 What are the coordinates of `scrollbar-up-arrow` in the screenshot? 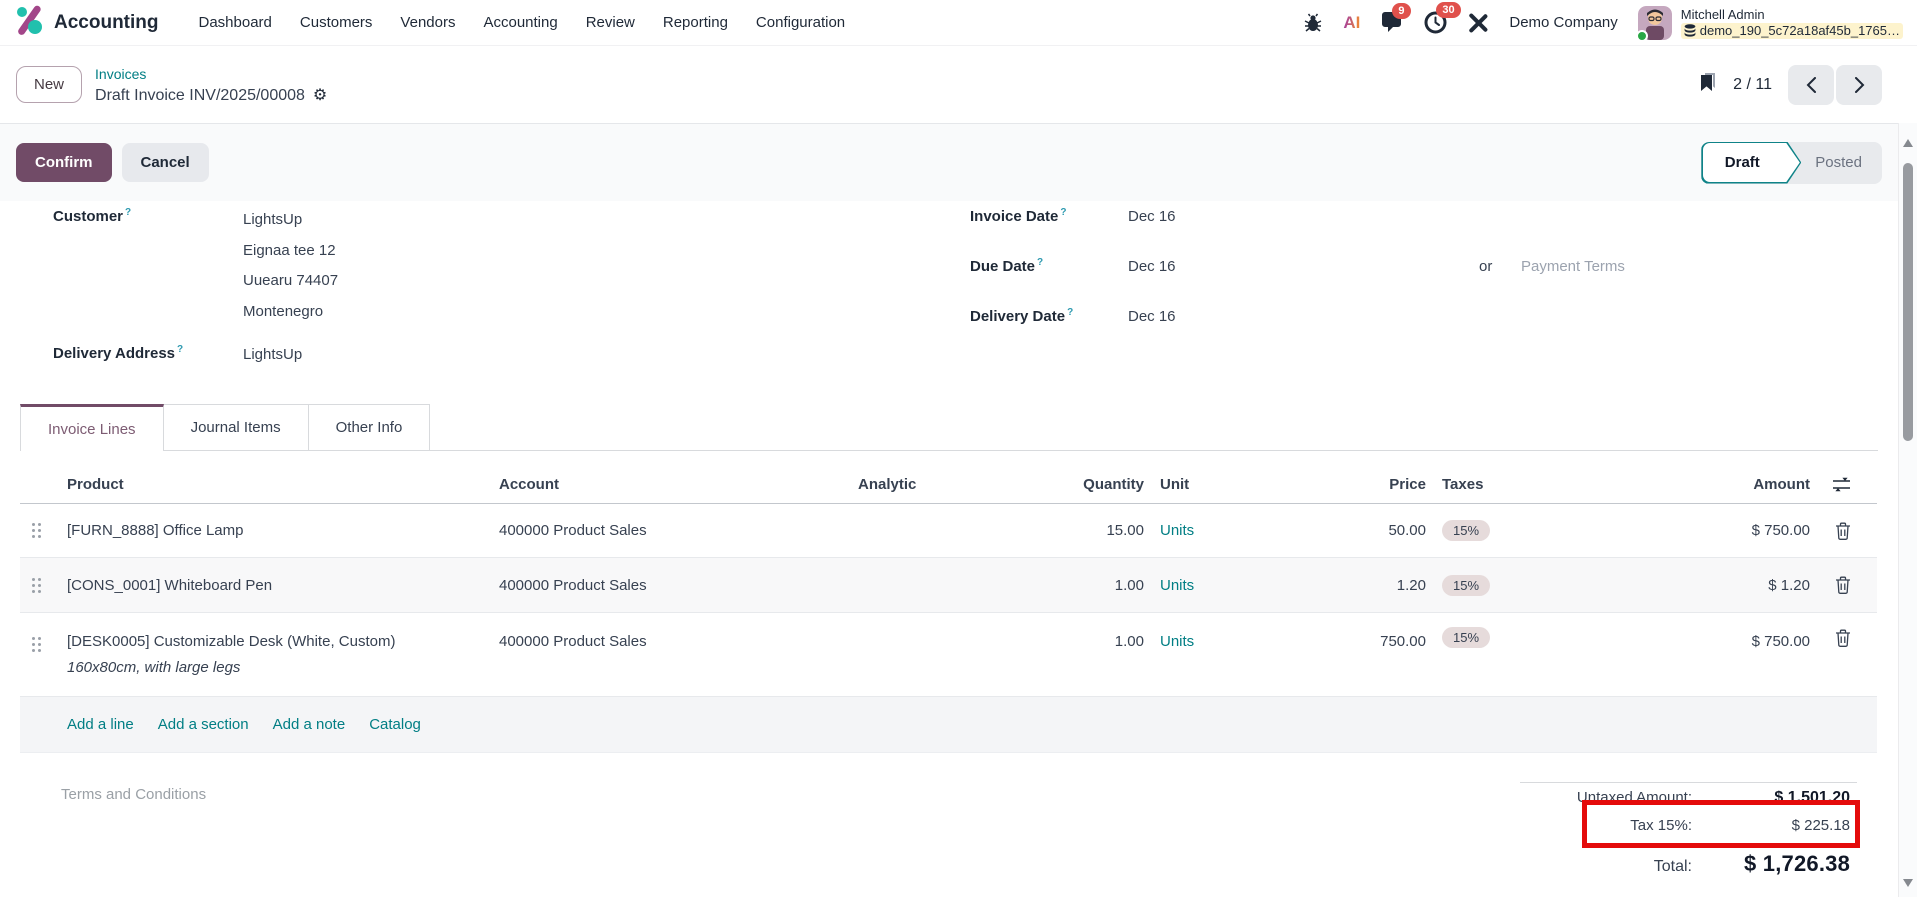 It's located at (1908, 143).